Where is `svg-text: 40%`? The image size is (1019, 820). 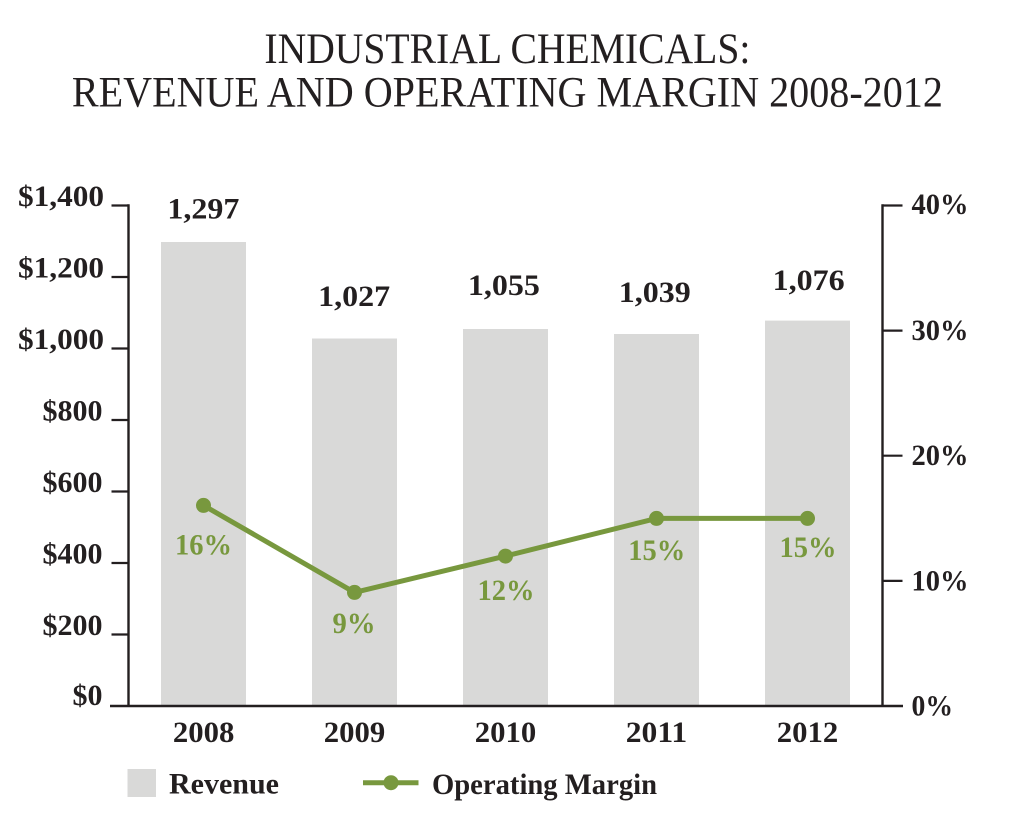 svg-text: 40% is located at coordinates (940, 204).